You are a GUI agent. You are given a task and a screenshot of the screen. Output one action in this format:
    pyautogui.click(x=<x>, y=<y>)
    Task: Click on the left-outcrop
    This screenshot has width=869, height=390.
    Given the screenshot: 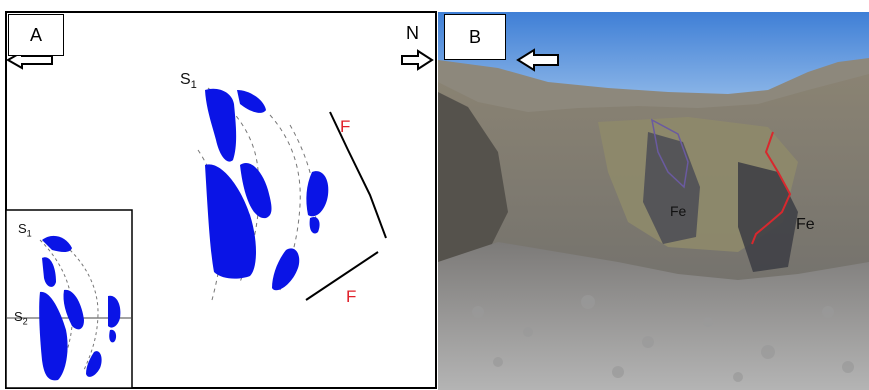 What is the action you would take?
    pyautogui.click(x=473, y=192)
    